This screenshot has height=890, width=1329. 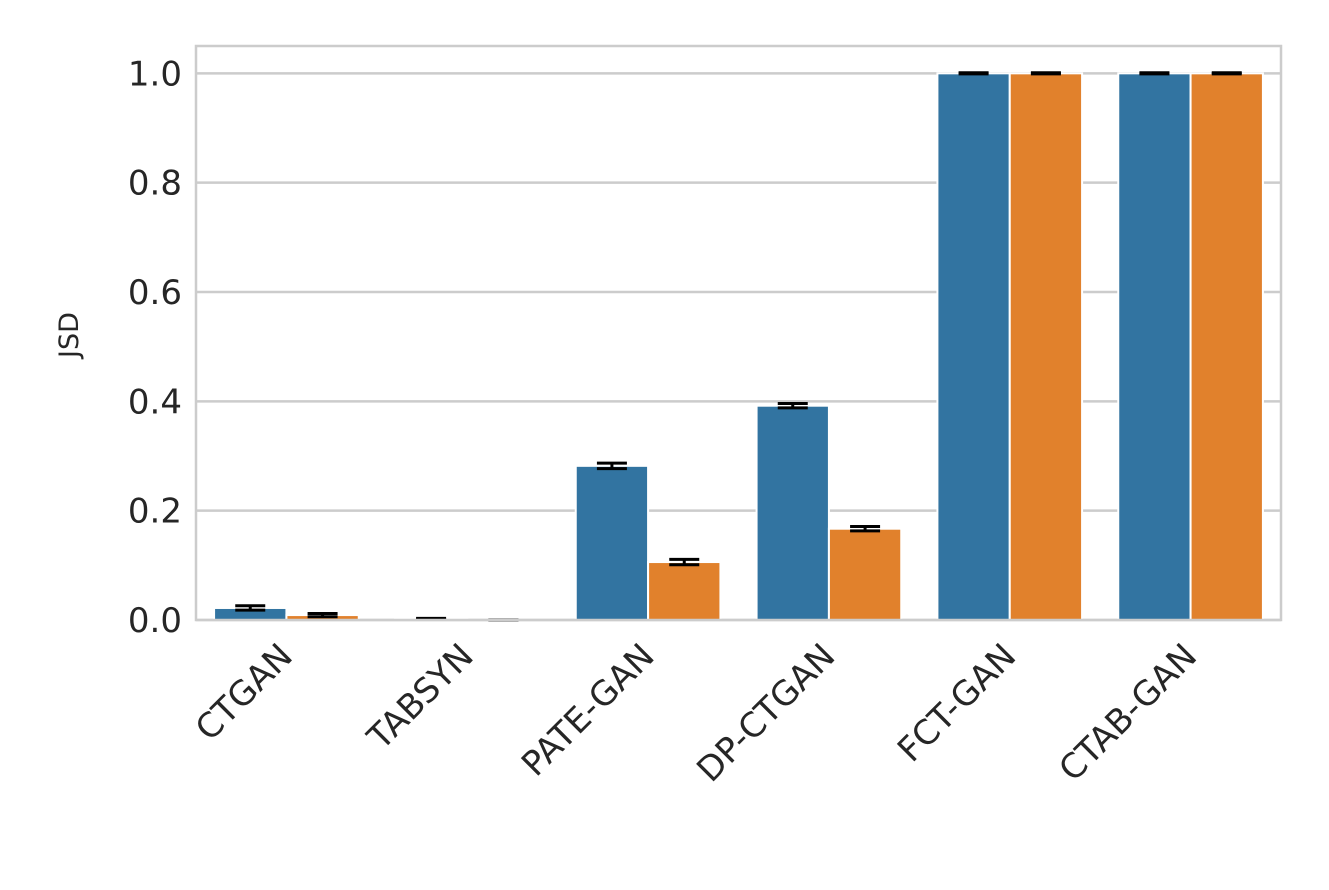 I want to click on y-tick-label: 0.2, so click(x=155, y=512).